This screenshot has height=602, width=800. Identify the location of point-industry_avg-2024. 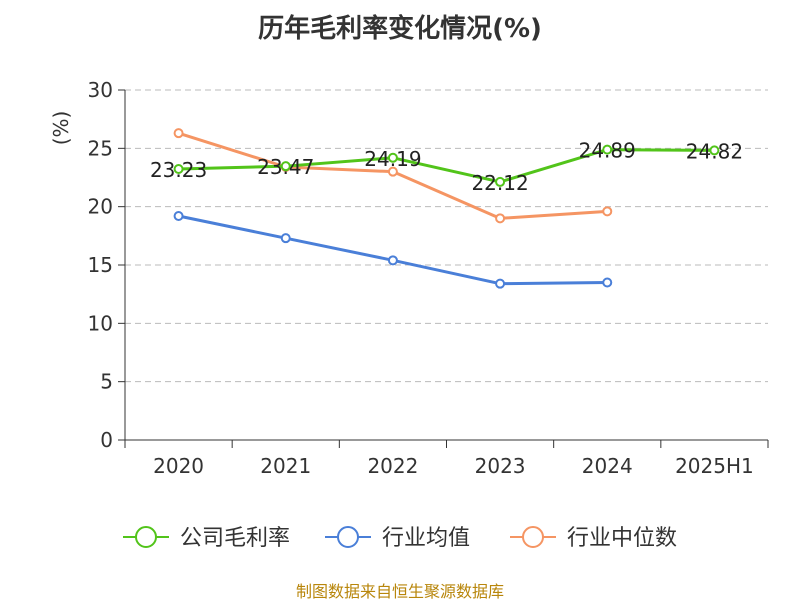
(607, 282).